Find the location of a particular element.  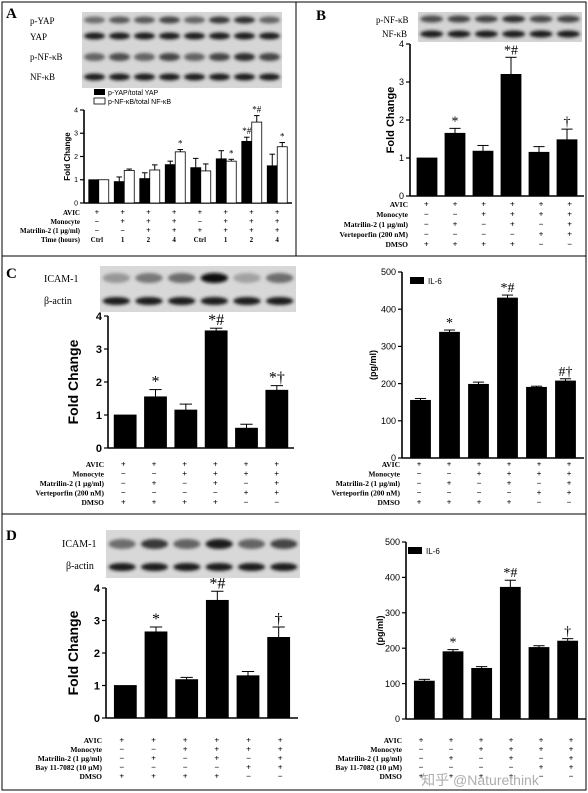

treatment-label: Matrilin-2 (1 µg/ml) is located at coordinates (50, 231).